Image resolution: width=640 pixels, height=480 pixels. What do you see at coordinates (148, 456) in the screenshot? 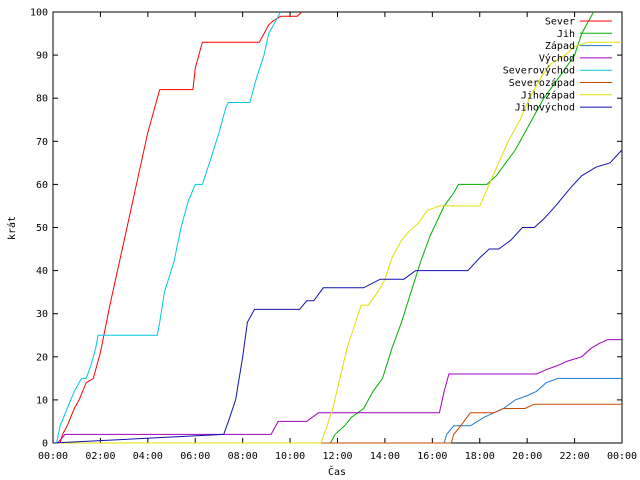
I see `x-tick-label: 04:00` at bounding box center [148, 456].